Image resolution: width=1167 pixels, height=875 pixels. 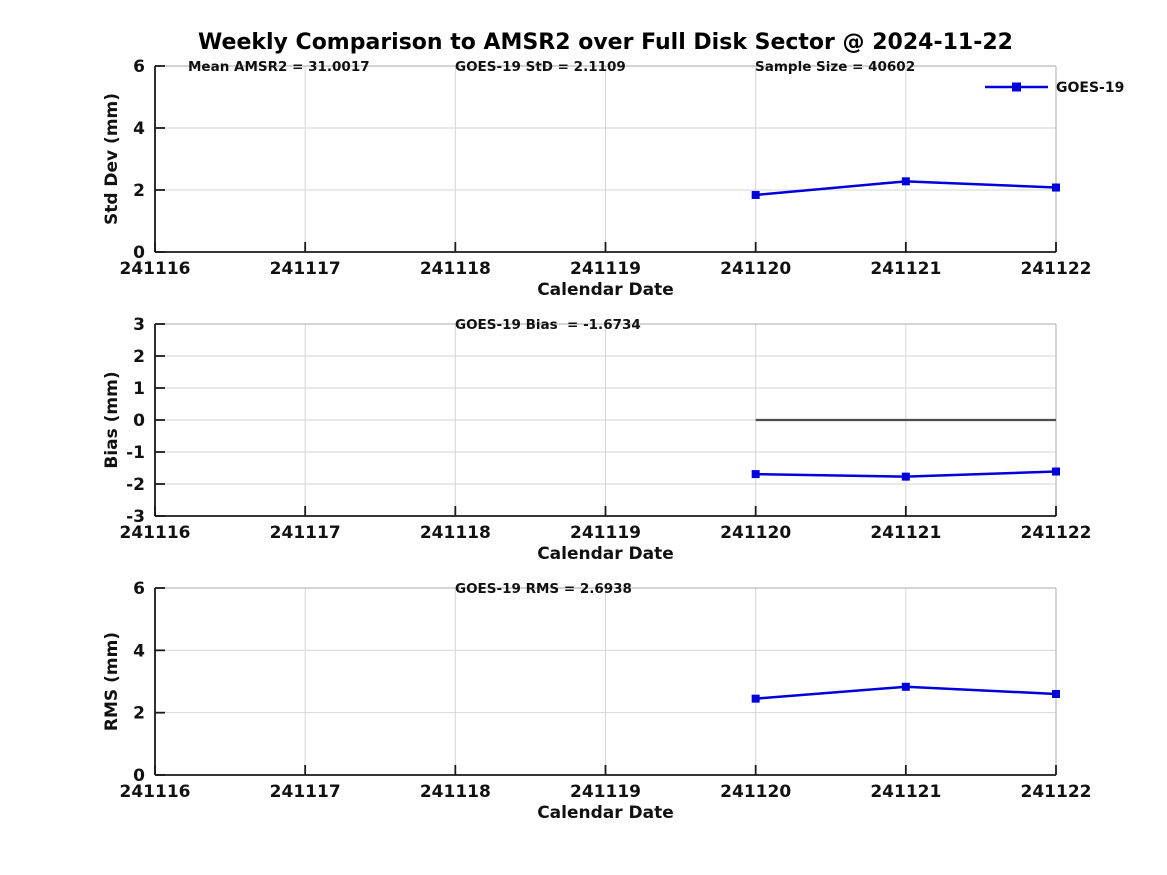 I want to click on y-tick-label: -2, so click(x=135, y=485).